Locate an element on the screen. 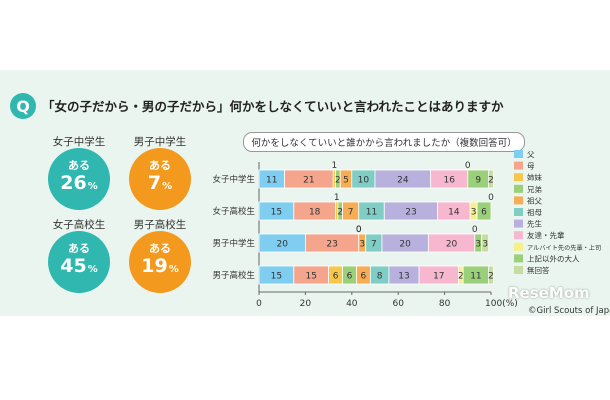 This screenshot has height=400, width=610. stat-label-jh-girls: 女子中学生 is located at coordinates (79, 142).